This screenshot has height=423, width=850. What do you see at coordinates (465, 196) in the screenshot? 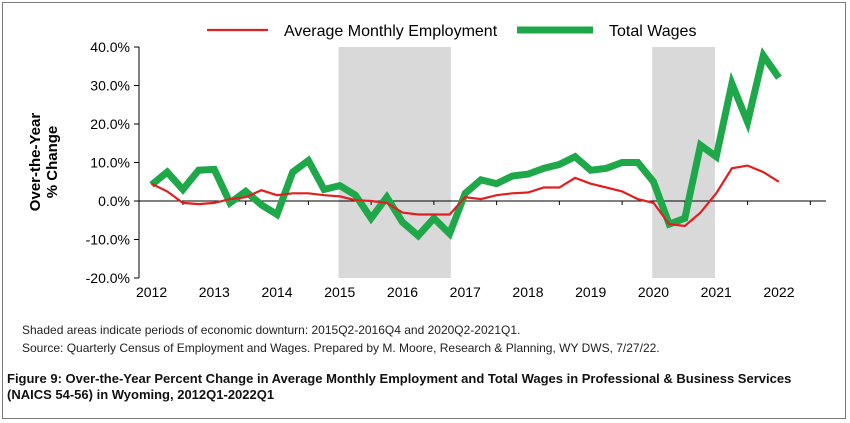
I see `series-line-employment` at bounding box center [465, 196].